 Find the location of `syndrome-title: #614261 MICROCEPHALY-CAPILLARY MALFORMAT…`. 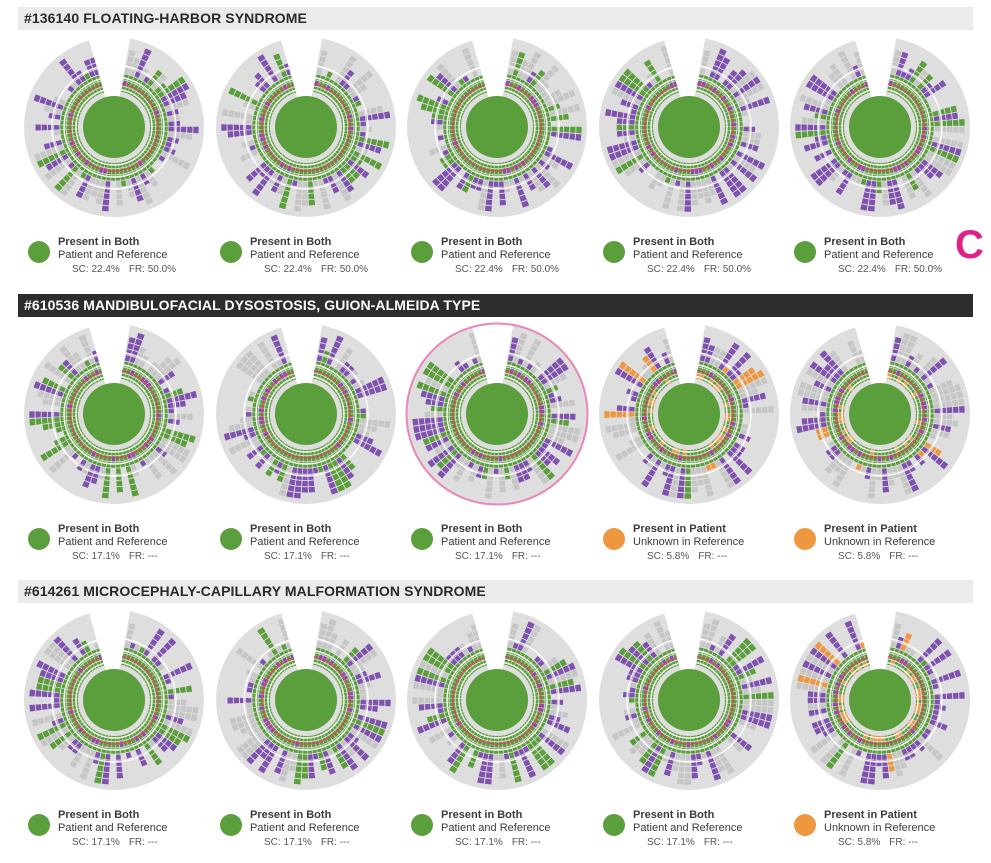

syndrome-title: #614261 MICROCEPHALY-CAPILLARY MALFORMAT… is located at coordinates (255, 591).